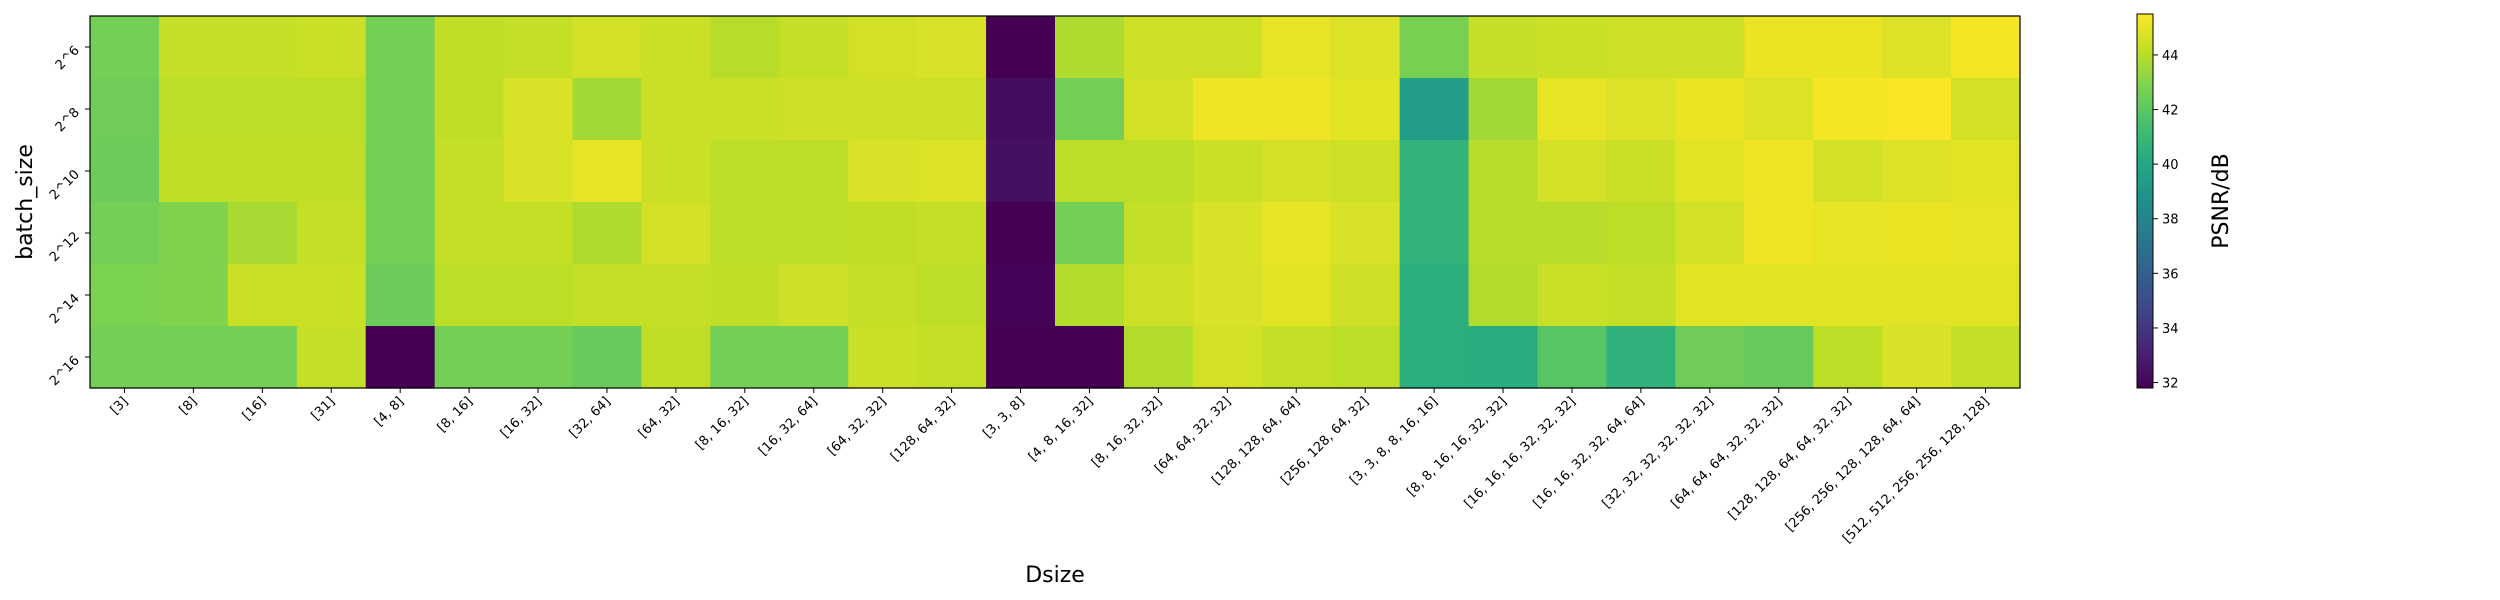  I want to click on colorbar-tick-label: 42, so click(2170, 111).